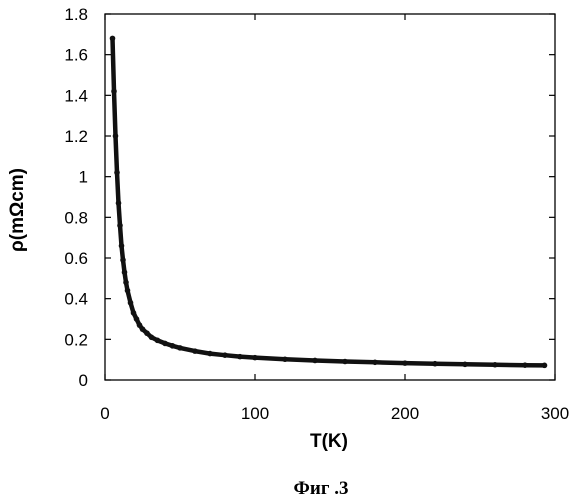 Image resolution: width=581 pixels, height=500 pixels. I want to click on x-tick-label: 200, so click(405, 413).